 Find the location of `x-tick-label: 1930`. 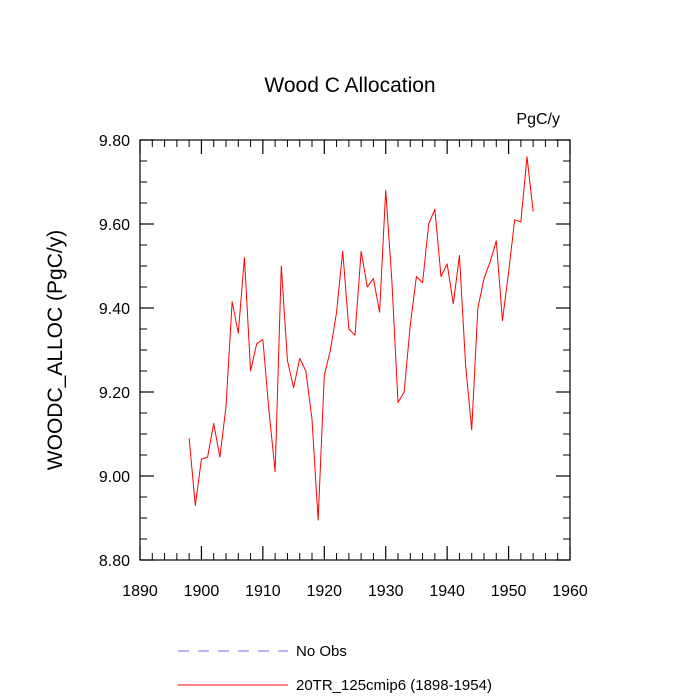

x-tick-label: 1930 is located at coordinates (386, 591).